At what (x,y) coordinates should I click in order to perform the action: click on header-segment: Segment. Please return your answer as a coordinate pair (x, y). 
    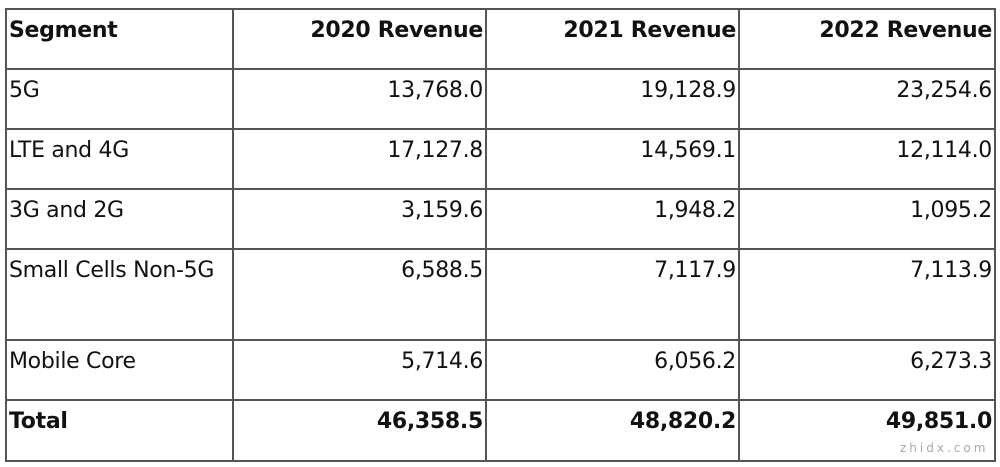
    Looking at the image, I should click on (119, 39).